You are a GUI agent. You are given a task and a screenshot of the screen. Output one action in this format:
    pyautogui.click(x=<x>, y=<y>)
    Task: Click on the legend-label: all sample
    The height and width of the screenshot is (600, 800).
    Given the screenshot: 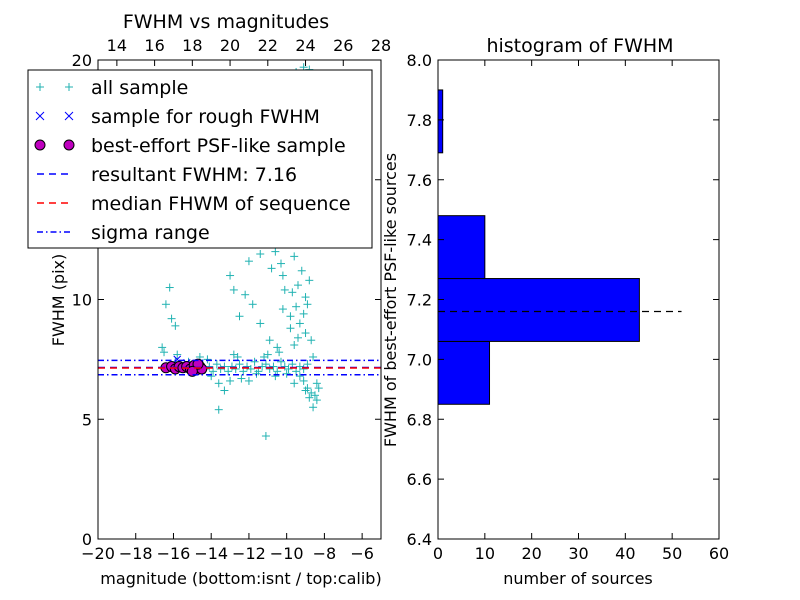 What is the action you would take?
    pyautogui.click(x=139, y=88)
    